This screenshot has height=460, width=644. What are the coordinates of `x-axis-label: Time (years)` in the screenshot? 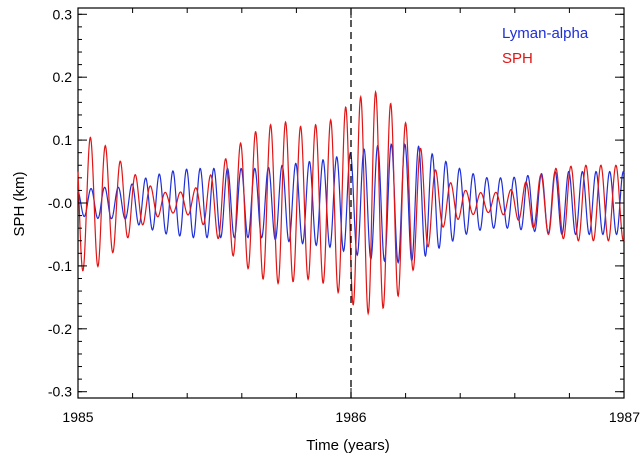 It's located at (348, 445).